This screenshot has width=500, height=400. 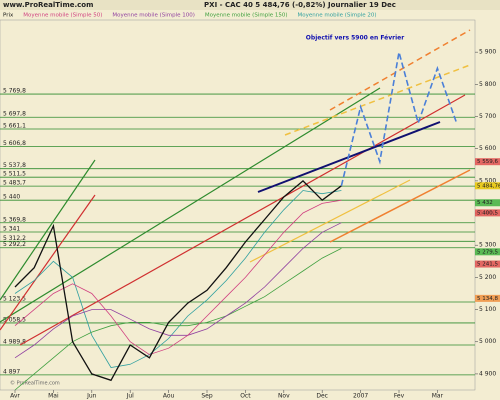 What do you see at coordinates (487, 277) in the screenshot?
I see `y-tick-label: 5 200` at bounding box center [487, 277].